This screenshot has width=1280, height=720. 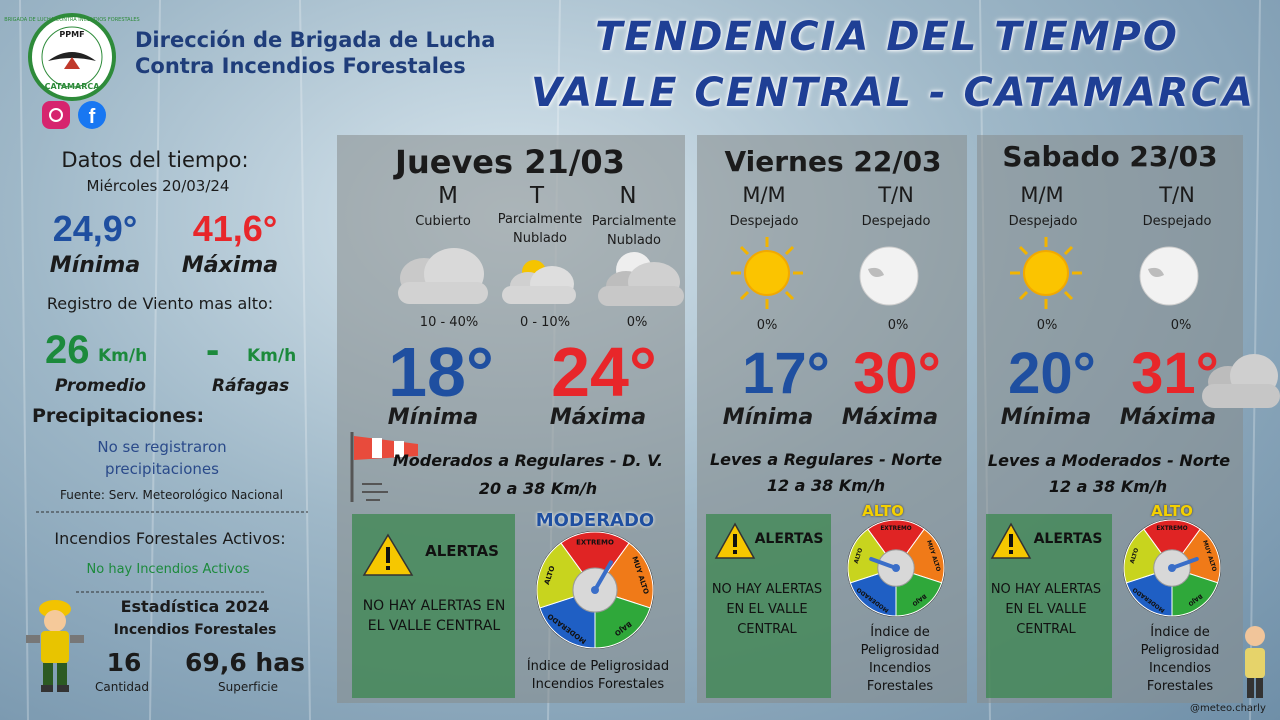 What do you see at coordinates (315, 40) in the screenshot?
I see `org-name-1: Dirección de Brigada de Lucha` at bounding box center [315, 40].